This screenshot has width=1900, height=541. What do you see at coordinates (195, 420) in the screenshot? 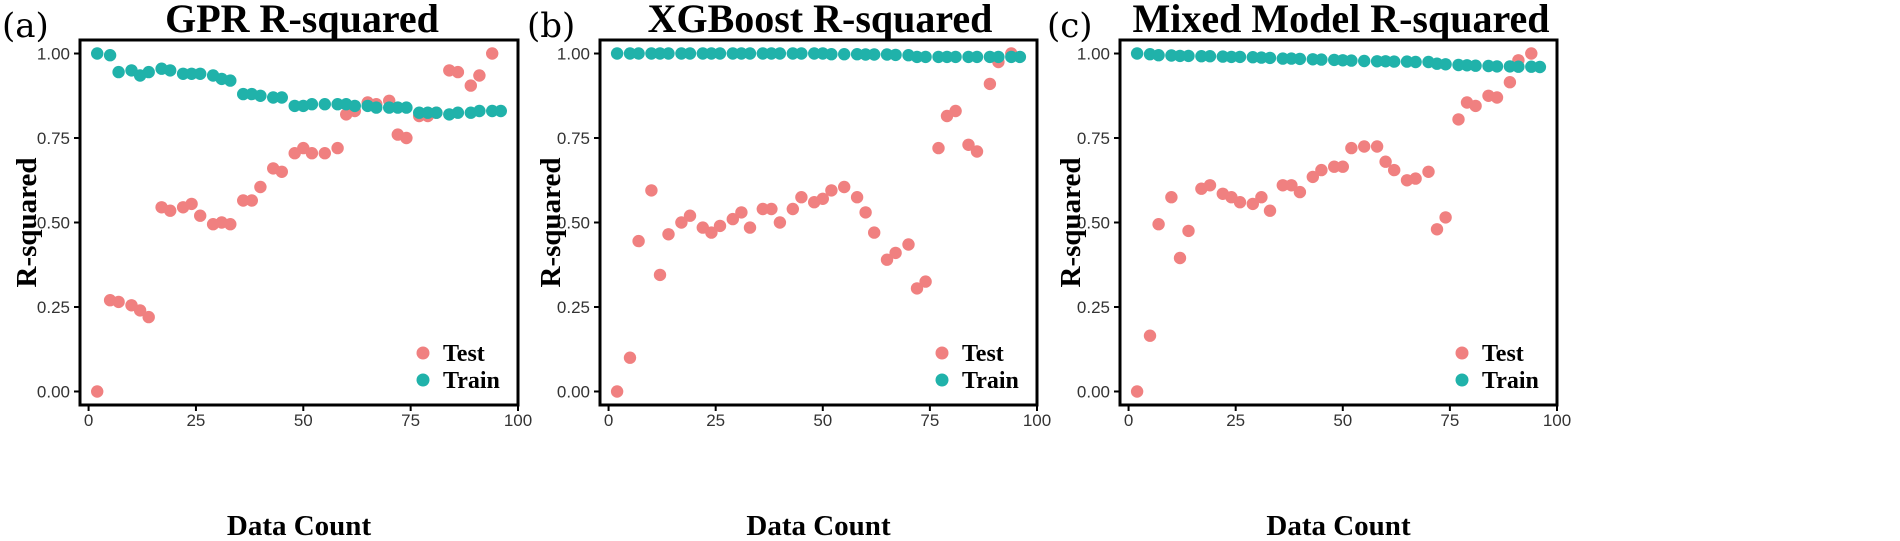
I see `x-tick-label: 25` at bounding box center [195, 420].